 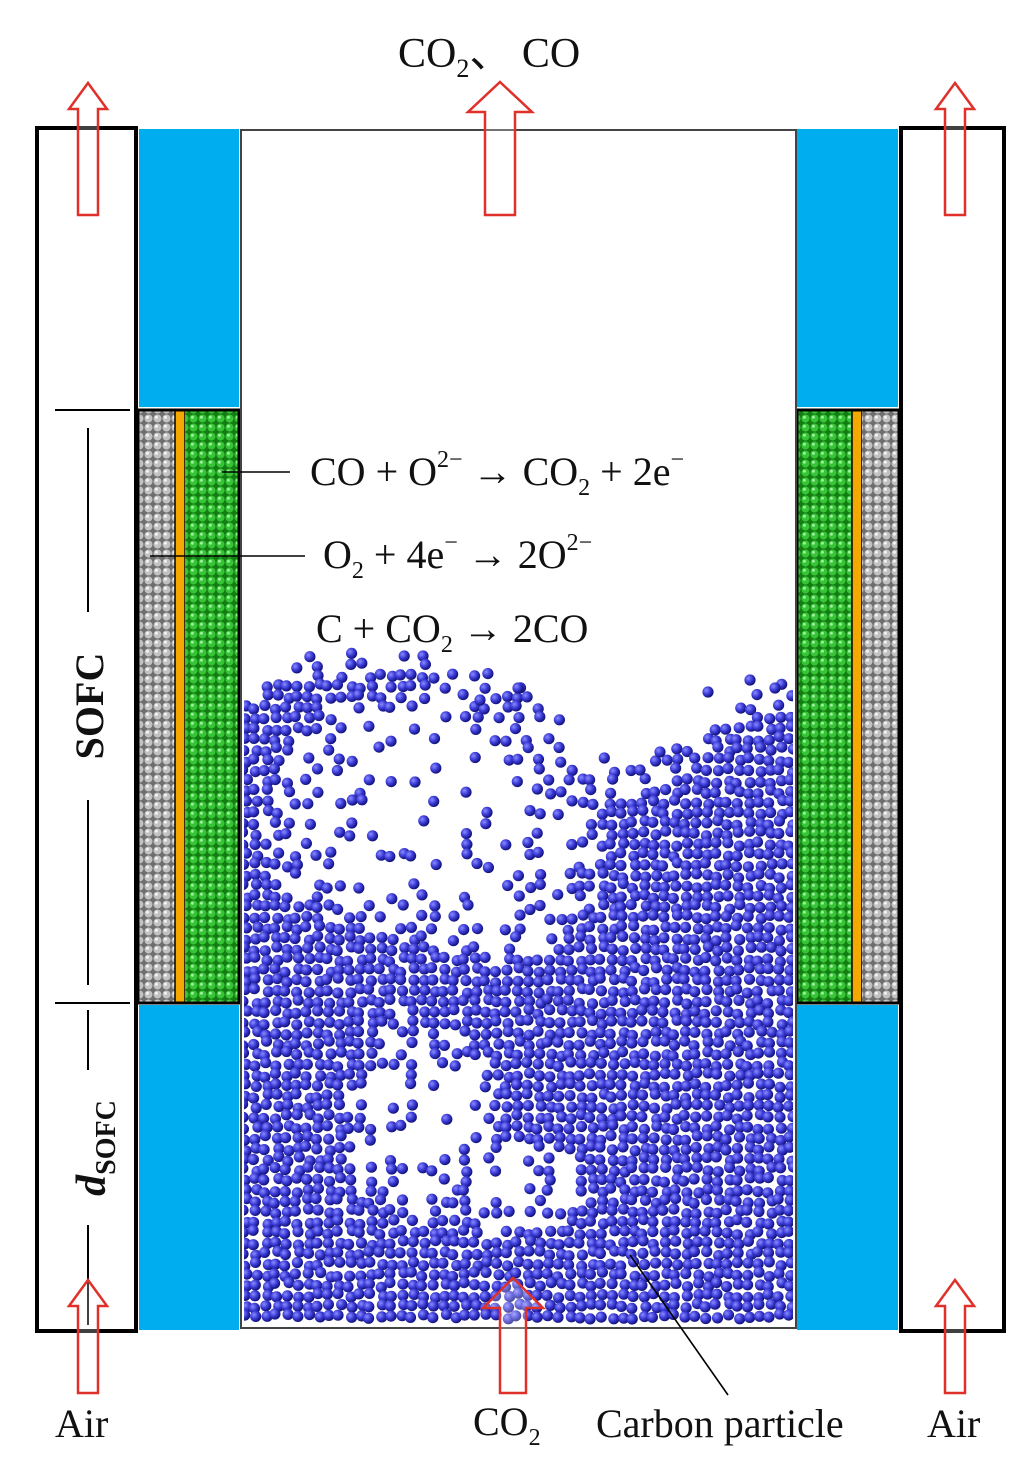 What do you see at coordinates (89, 706) in the screenshot?
I see `sofc-label: SOFC` at bounding box center [89, 706].